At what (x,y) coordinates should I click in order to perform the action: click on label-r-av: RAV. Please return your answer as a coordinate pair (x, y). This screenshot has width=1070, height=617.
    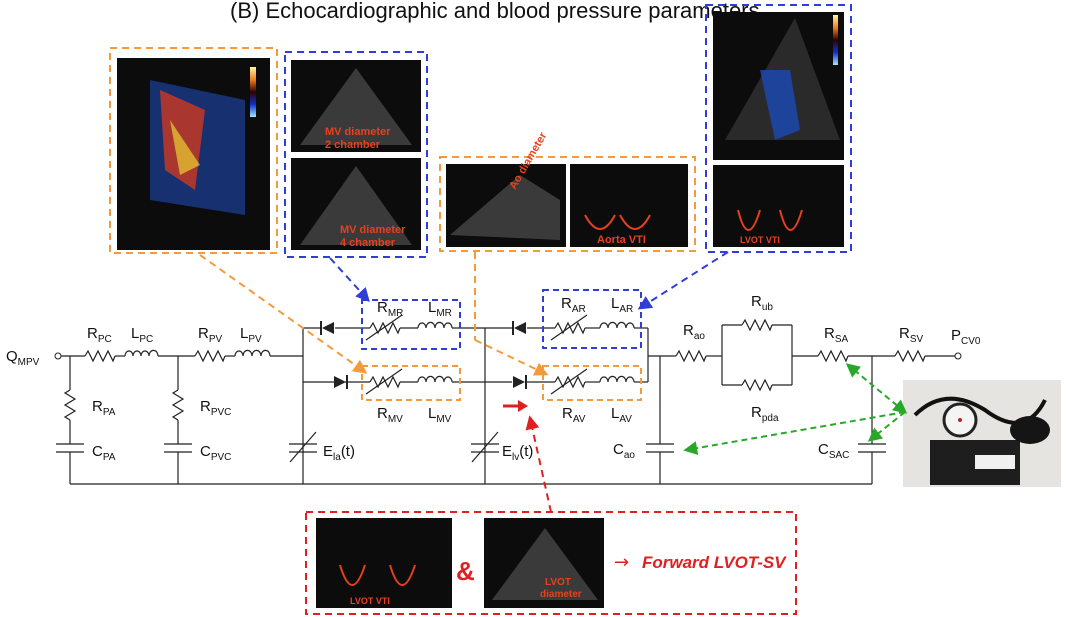
    Looking at the image, I should click on (574, 415).